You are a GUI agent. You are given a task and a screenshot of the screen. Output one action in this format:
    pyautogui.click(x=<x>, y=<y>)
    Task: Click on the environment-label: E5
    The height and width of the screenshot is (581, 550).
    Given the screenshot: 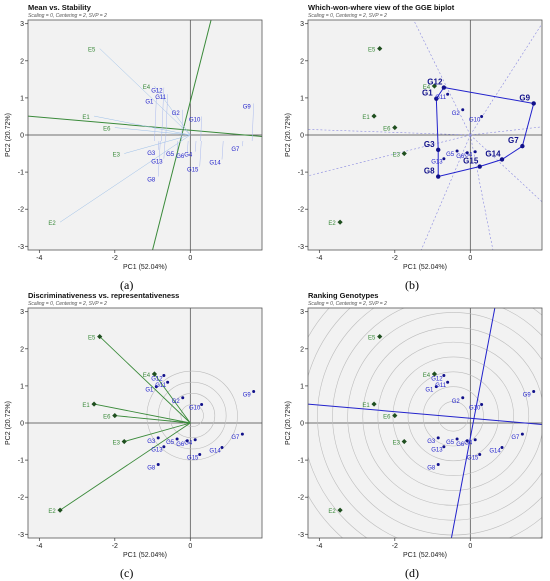 What is the action you would take?
    pyautogui.click(x=372, y=339)
    